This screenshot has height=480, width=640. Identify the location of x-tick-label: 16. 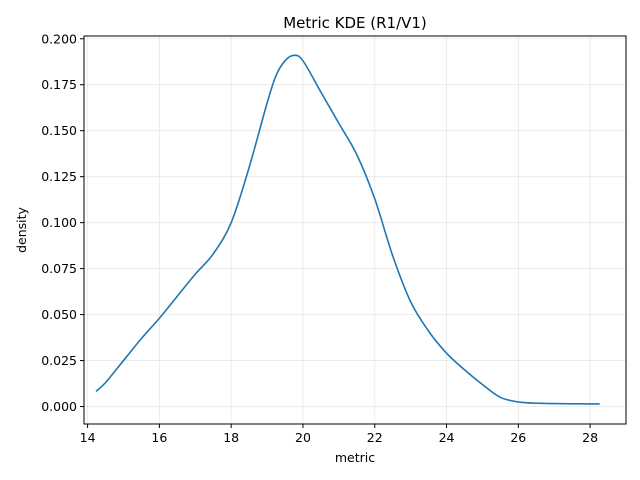
(159, 437).